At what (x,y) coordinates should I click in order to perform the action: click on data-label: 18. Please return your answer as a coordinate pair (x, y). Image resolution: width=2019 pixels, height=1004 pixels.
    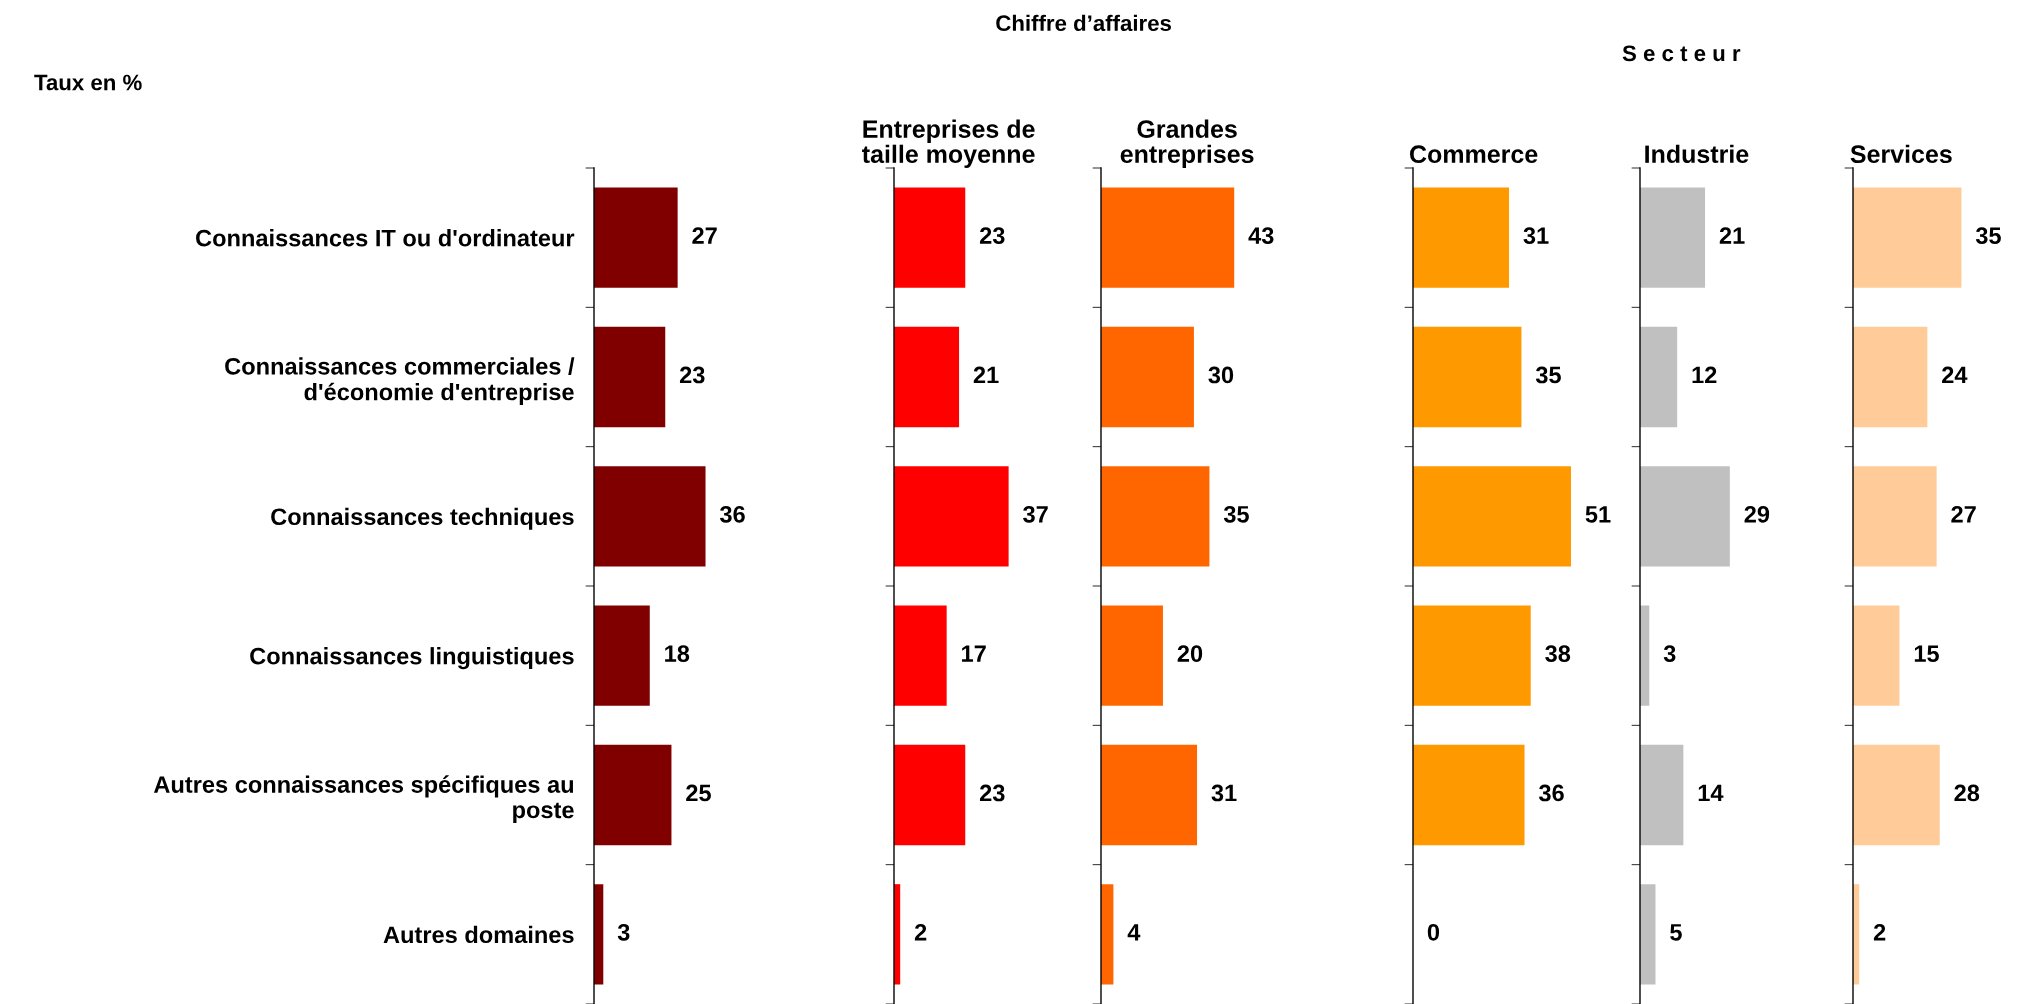
    Looking at the image, I should click on (677, 653).